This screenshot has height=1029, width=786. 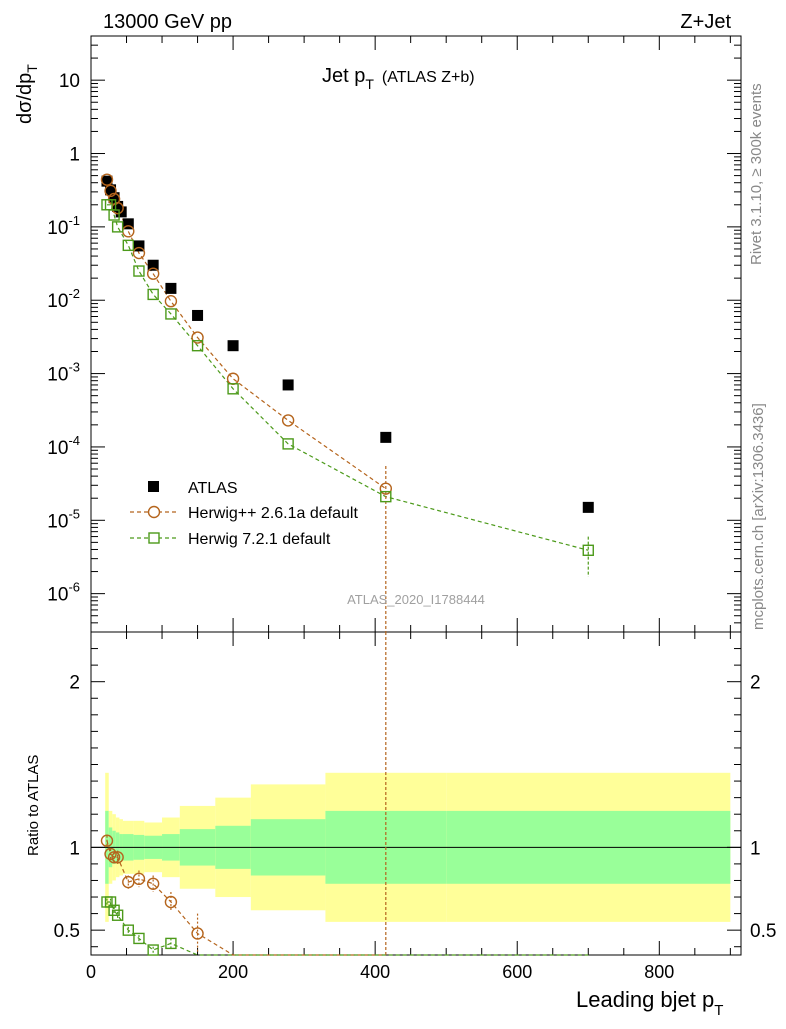 I want to click on y-tick-label-exponent: -3, so click(x=74, y=367).